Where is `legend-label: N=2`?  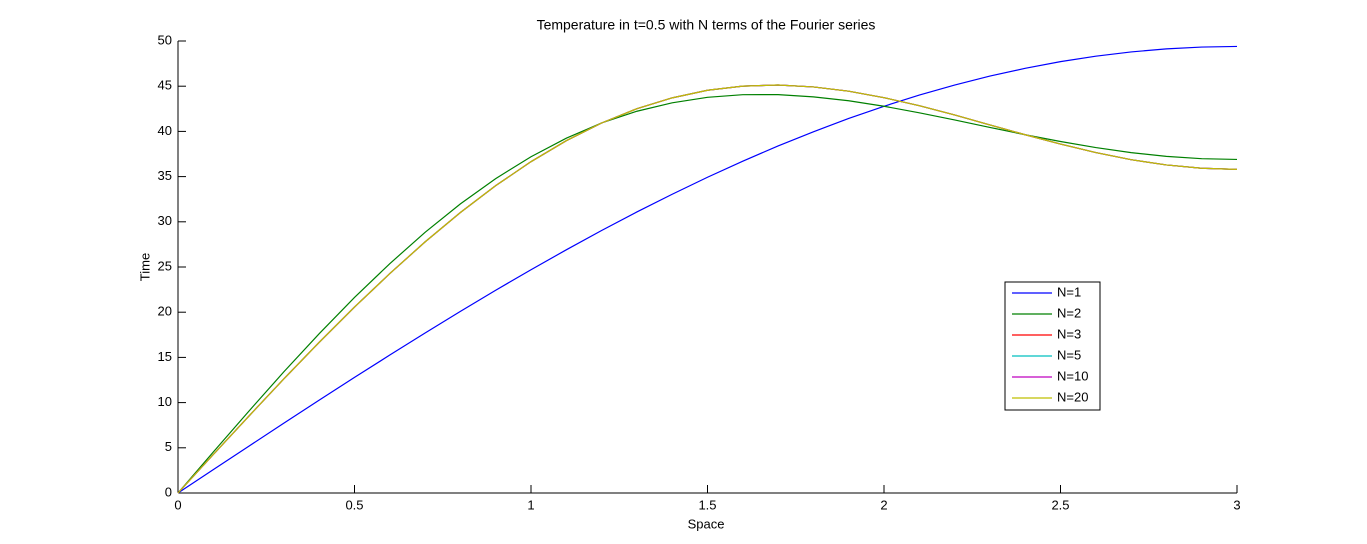 legend-label: N=2 is located at coordinates (1069, 312).